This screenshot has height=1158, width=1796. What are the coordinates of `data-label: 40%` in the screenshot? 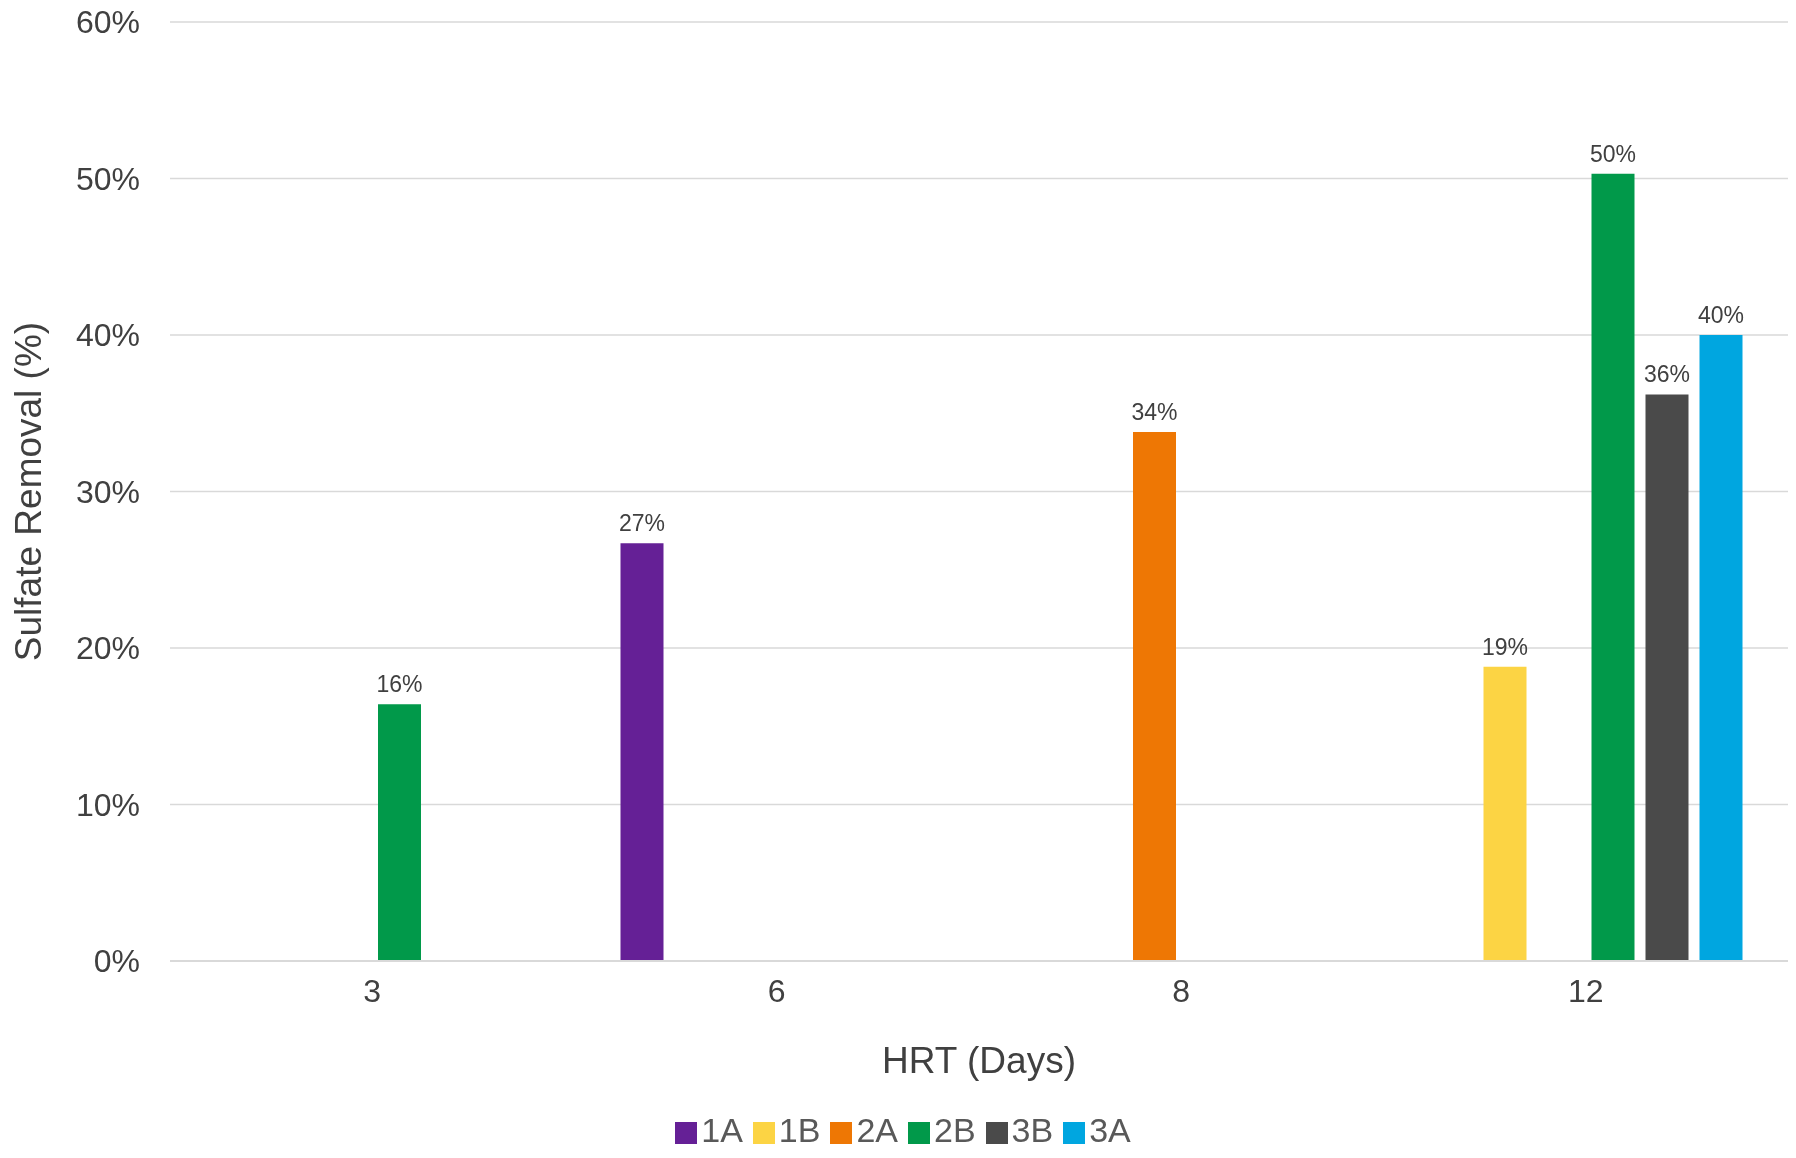 It's located at (1721, 315).